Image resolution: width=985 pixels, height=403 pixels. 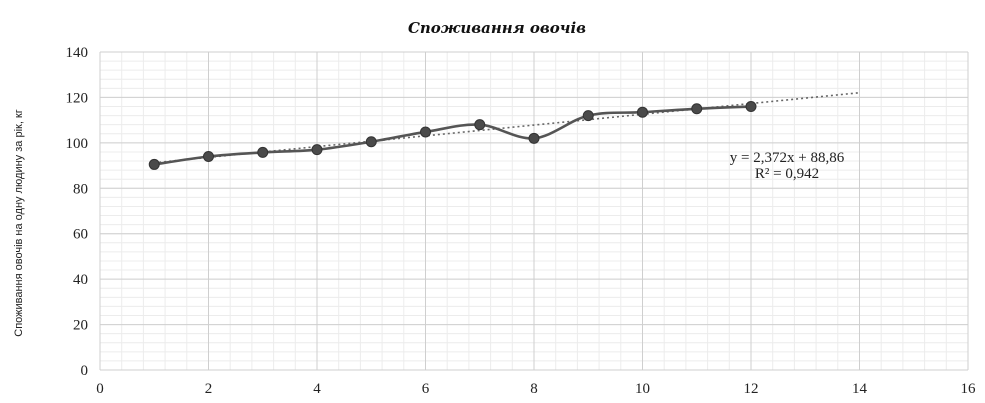 I want to click on x-tick-label: 16, so click(x=969, y=389).